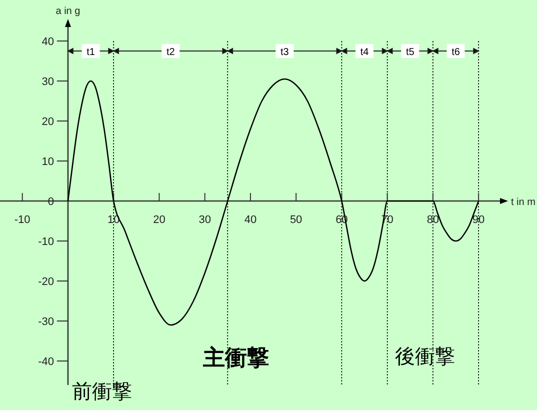 The width and height of the screenshot is (537, 410). I want to click on annotation: t4, so click(365, 52).